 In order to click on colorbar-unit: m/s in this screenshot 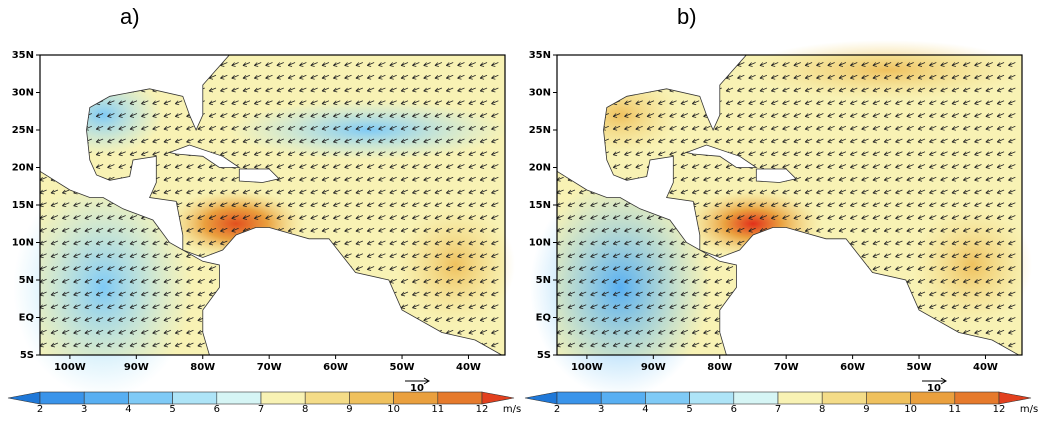, I will do `click(512, 409)`.